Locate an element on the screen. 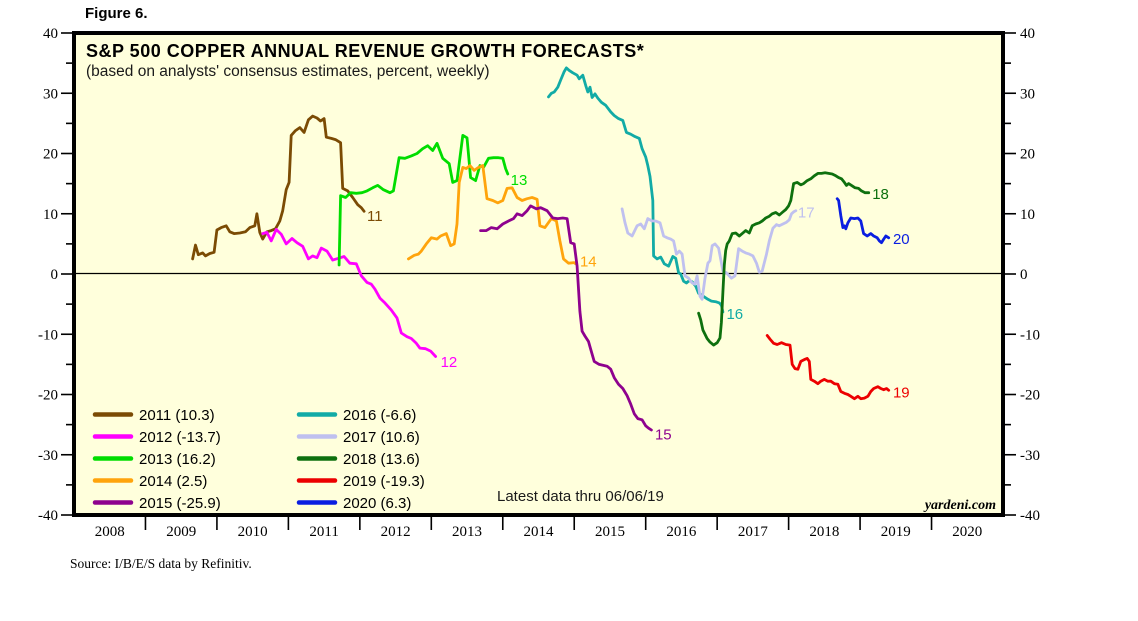 The image size is (1138, 621). y-tick-label-right: -30 is located at coordinates (1030, 456).